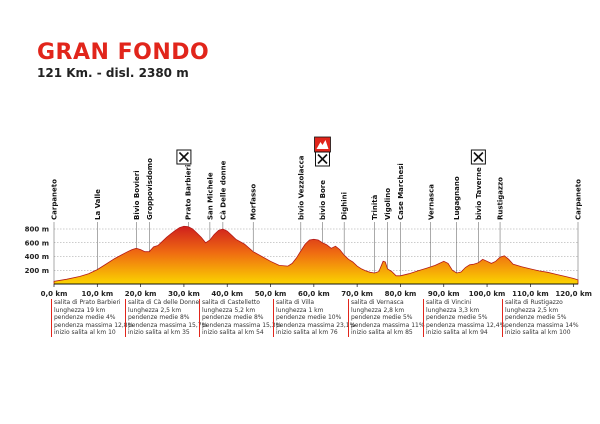 The height and width of the screenshot is (424, 600). What do you see at coordinates (227, 294) in the screenshot?
I see `x-tick-label: 40,0 km` at bounding box center [227, 294].